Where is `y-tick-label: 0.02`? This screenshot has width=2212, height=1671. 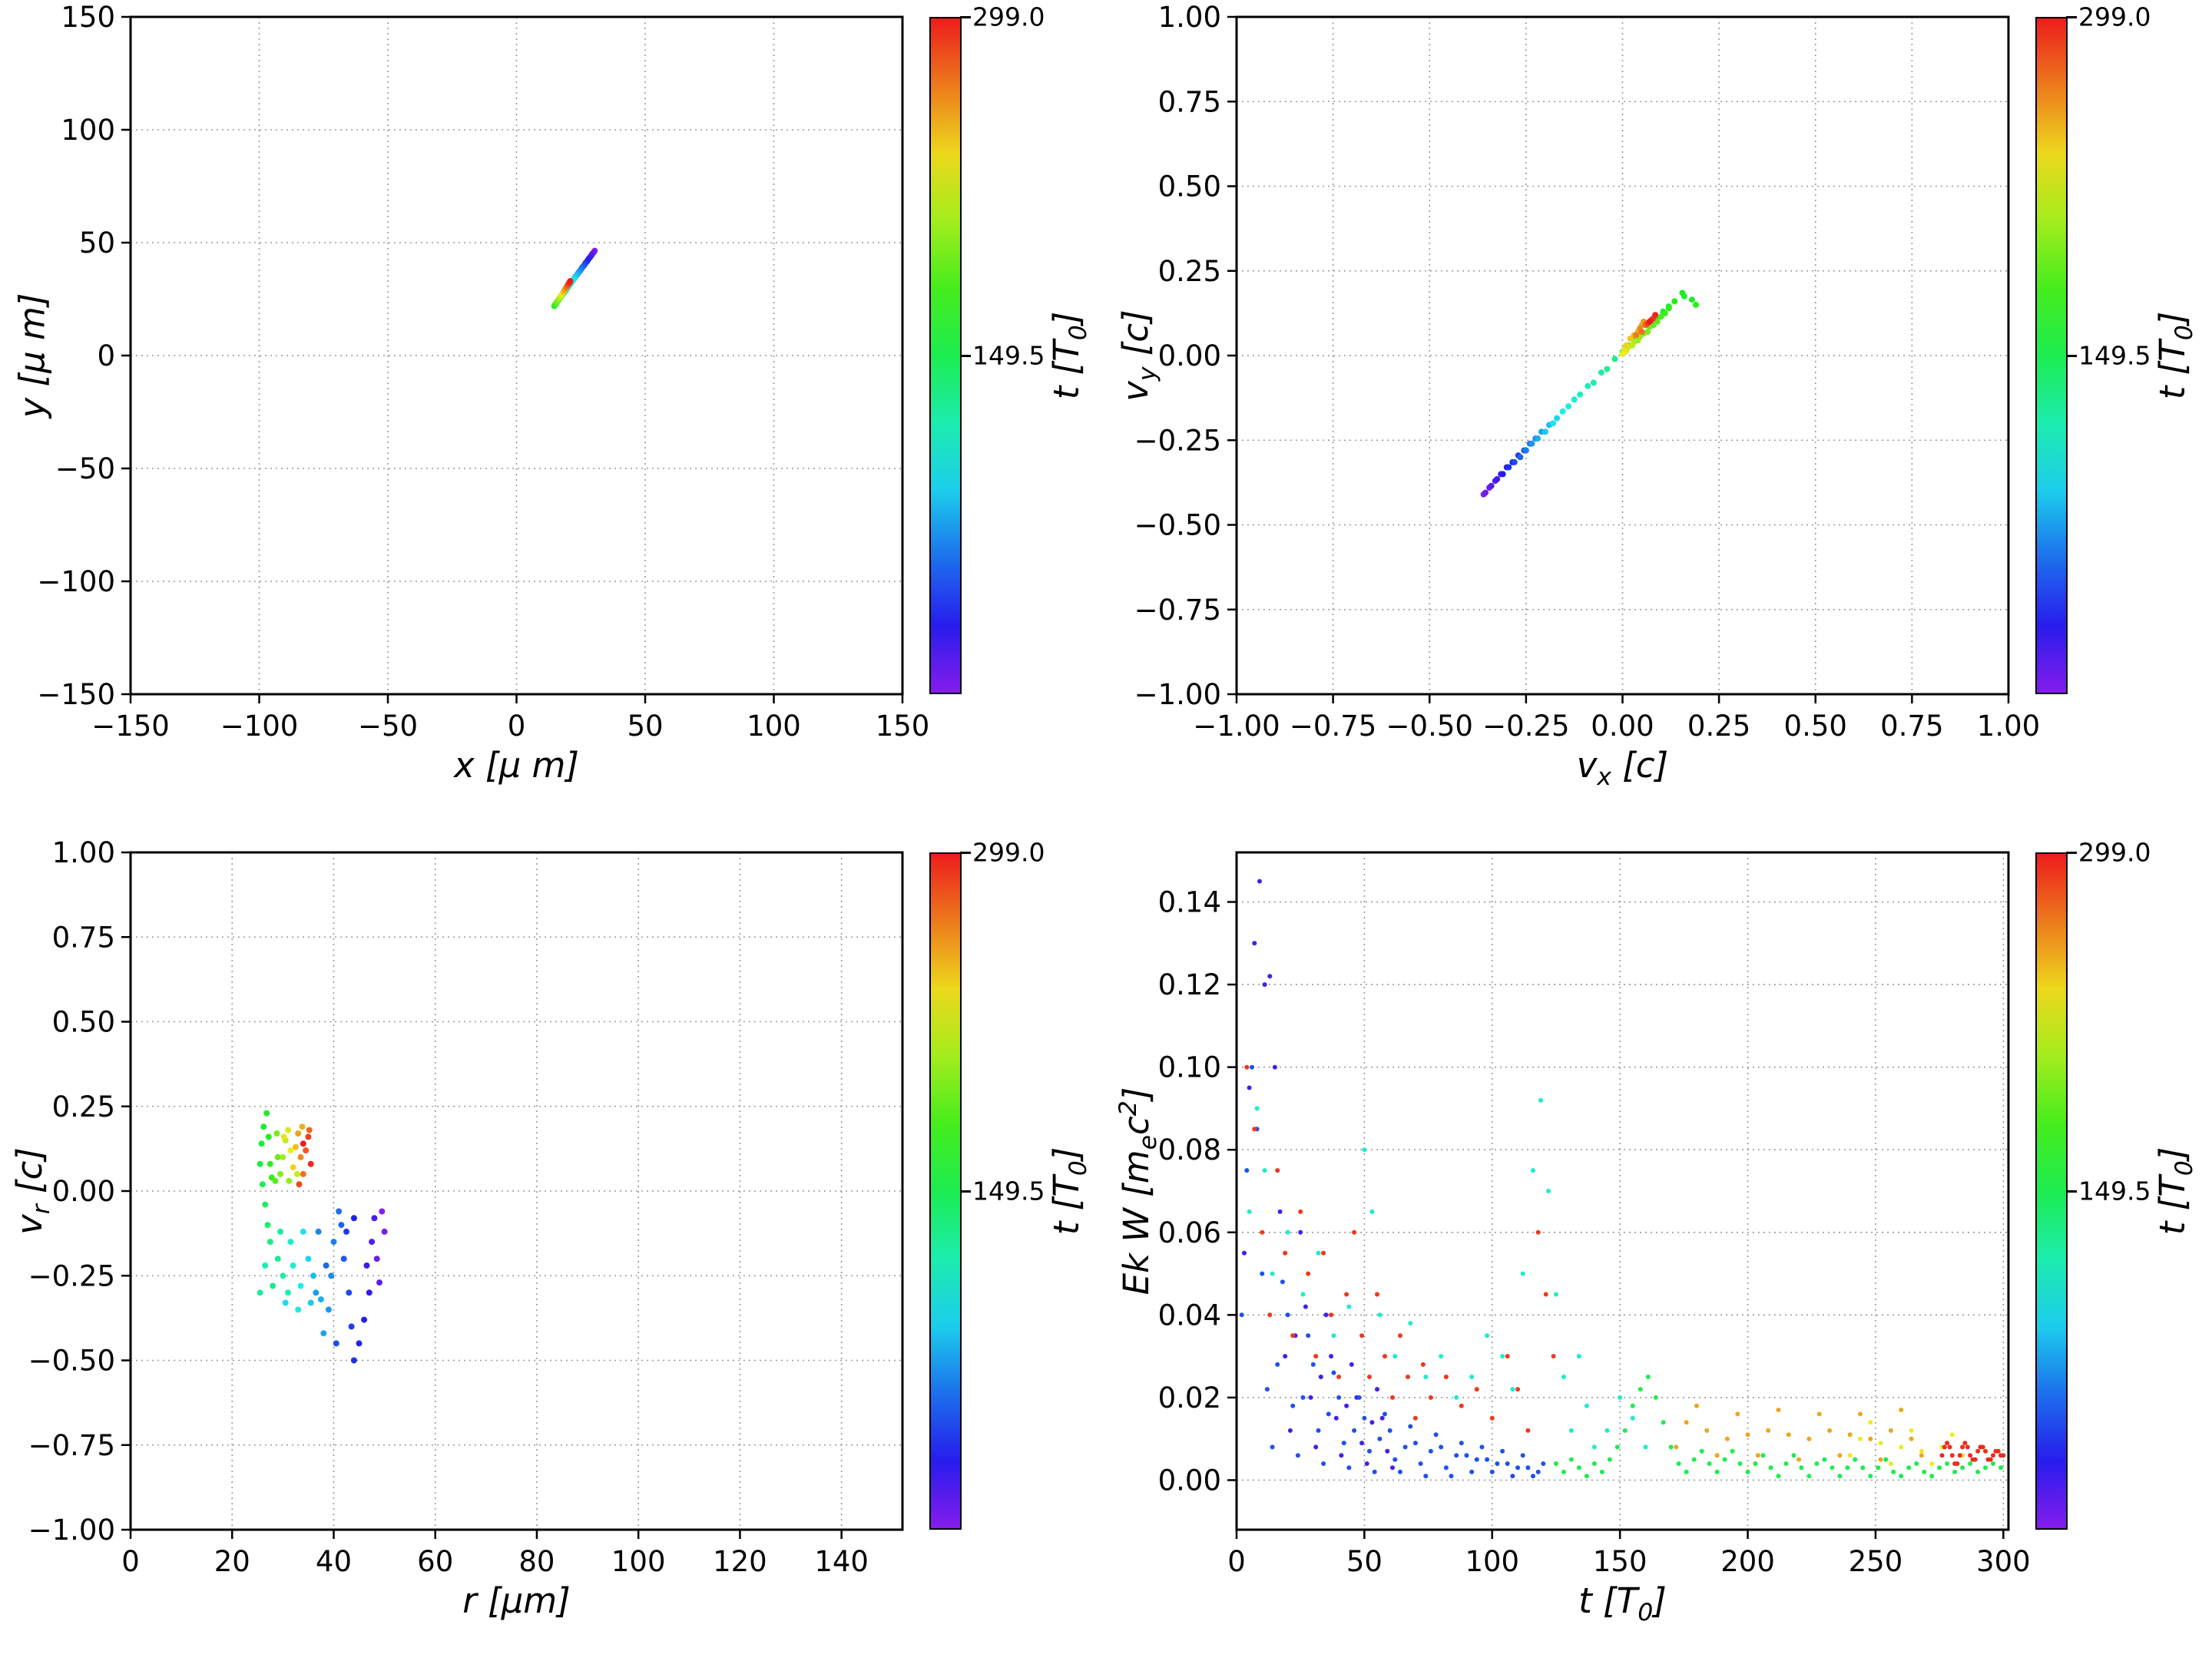 y-tick-label: 0.02 is located at coordinates (1190, 1398).